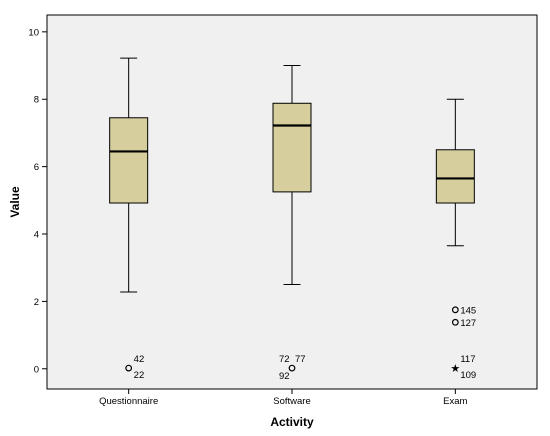 The width and height of the screenshot is (550, 436). What do you see at coordinates (455, 401) in the screenshot?
I see `x-tick-label: Exam` at bounding box center [455, 401].